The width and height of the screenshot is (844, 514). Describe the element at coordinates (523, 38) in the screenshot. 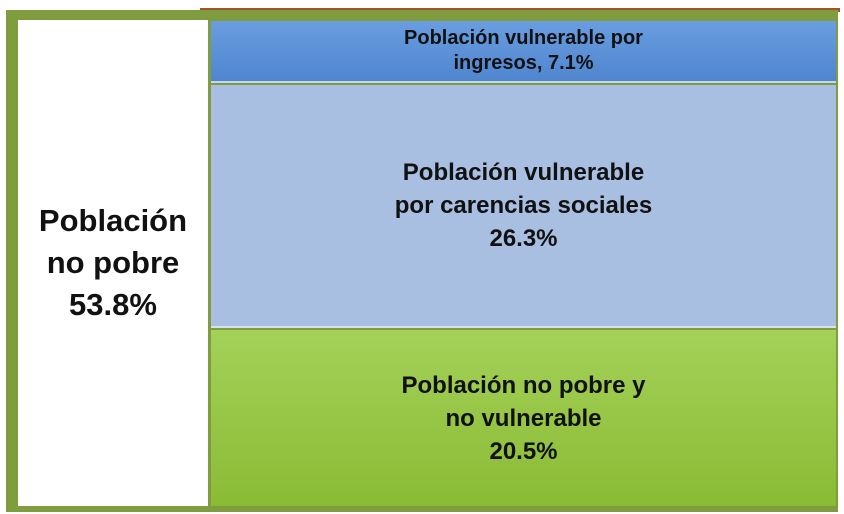

I see `label-line: Población vulnerable por` at that location.